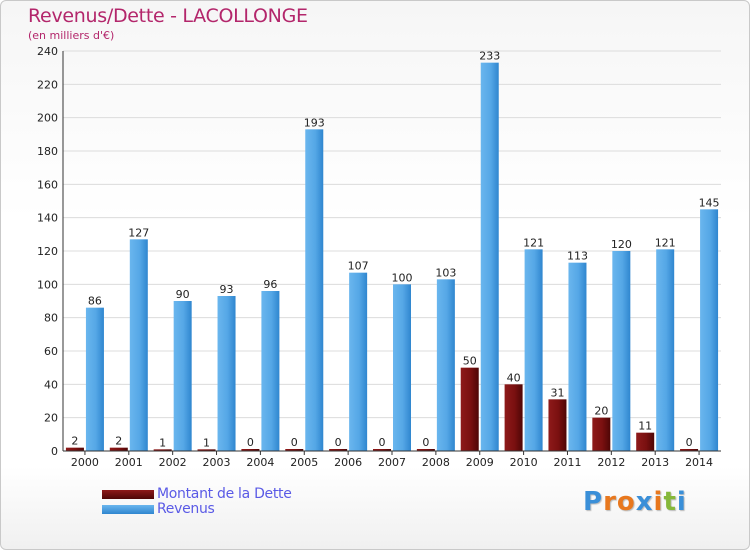  I want to click on y-tick-label: 180, so click(47, 151).